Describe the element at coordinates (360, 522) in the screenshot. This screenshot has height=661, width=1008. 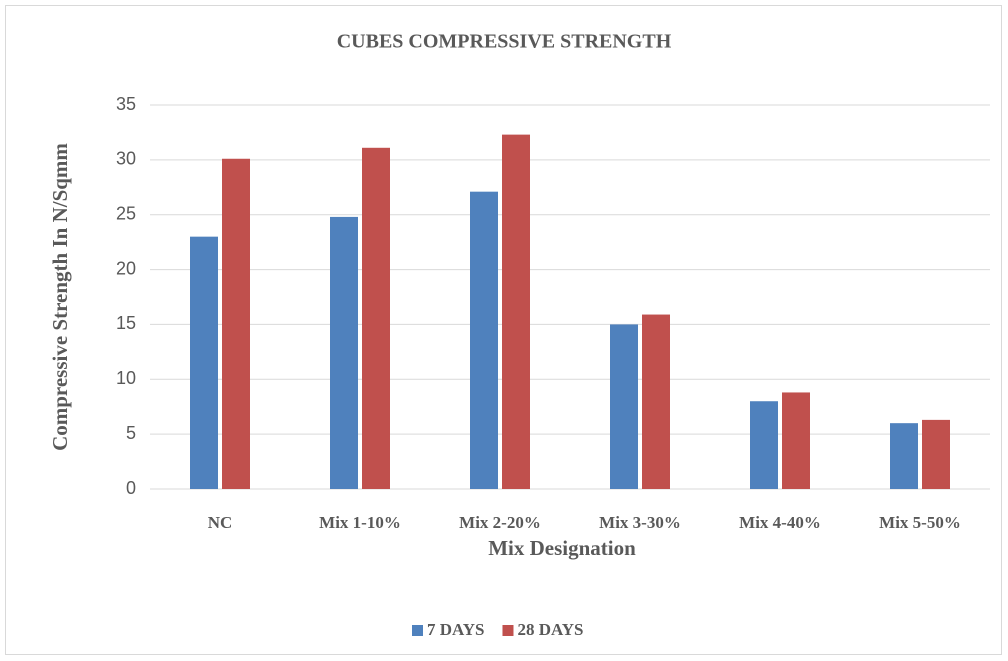
I see `x-tick-label: Mix 1-10%` at that location.